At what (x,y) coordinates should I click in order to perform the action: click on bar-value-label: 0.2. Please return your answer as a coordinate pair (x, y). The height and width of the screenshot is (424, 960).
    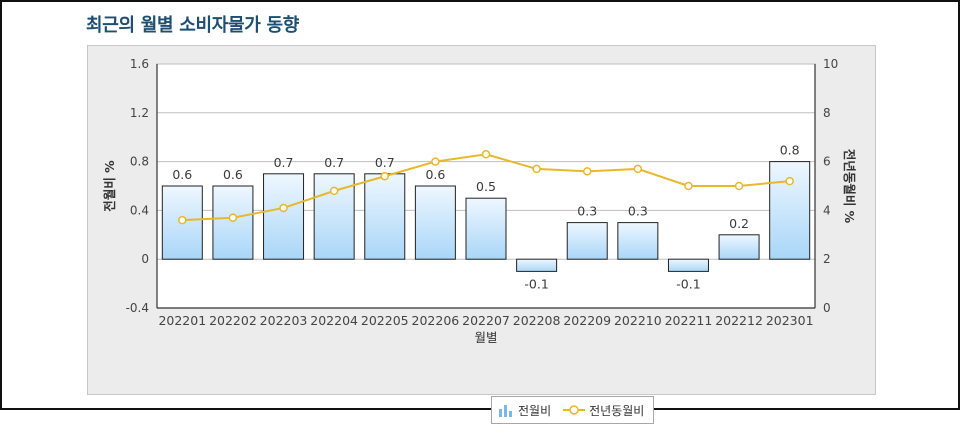
    Looking at the image, I should click on (739, 223).